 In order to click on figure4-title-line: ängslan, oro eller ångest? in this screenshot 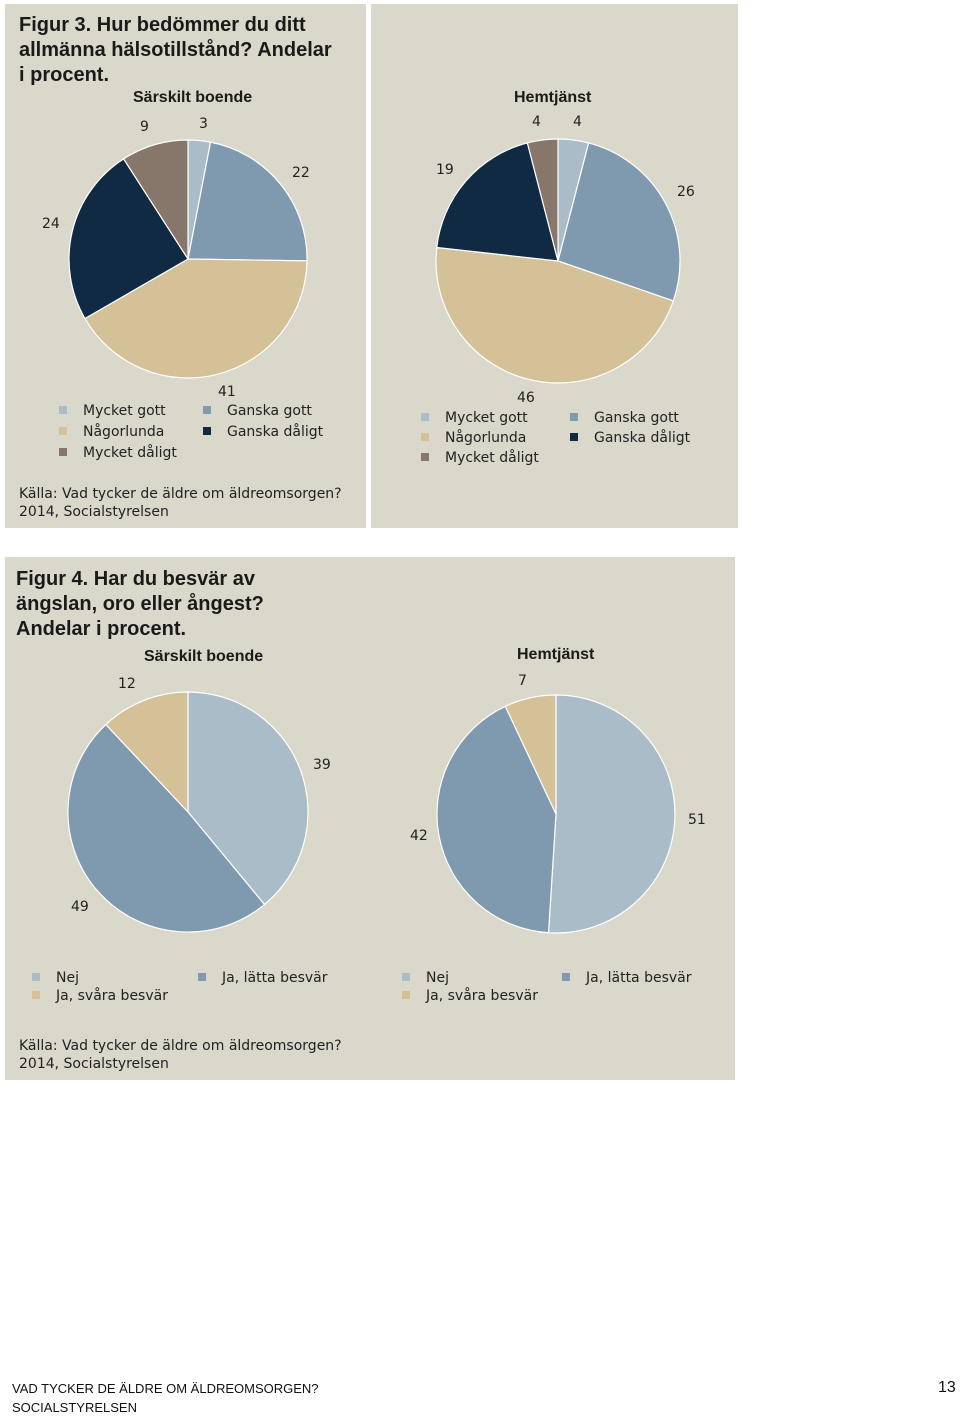, I will do `click(140, 604)`.